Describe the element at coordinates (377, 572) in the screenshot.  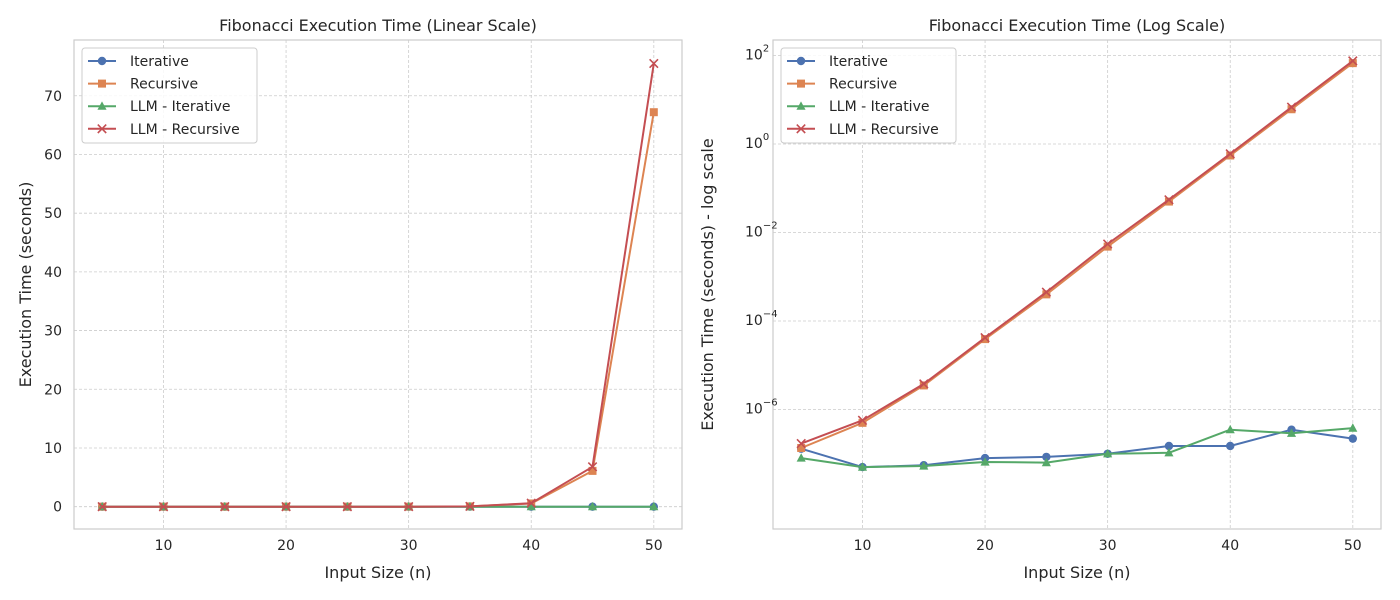
I see `x-axis-label: Input Size (n)` at that location.